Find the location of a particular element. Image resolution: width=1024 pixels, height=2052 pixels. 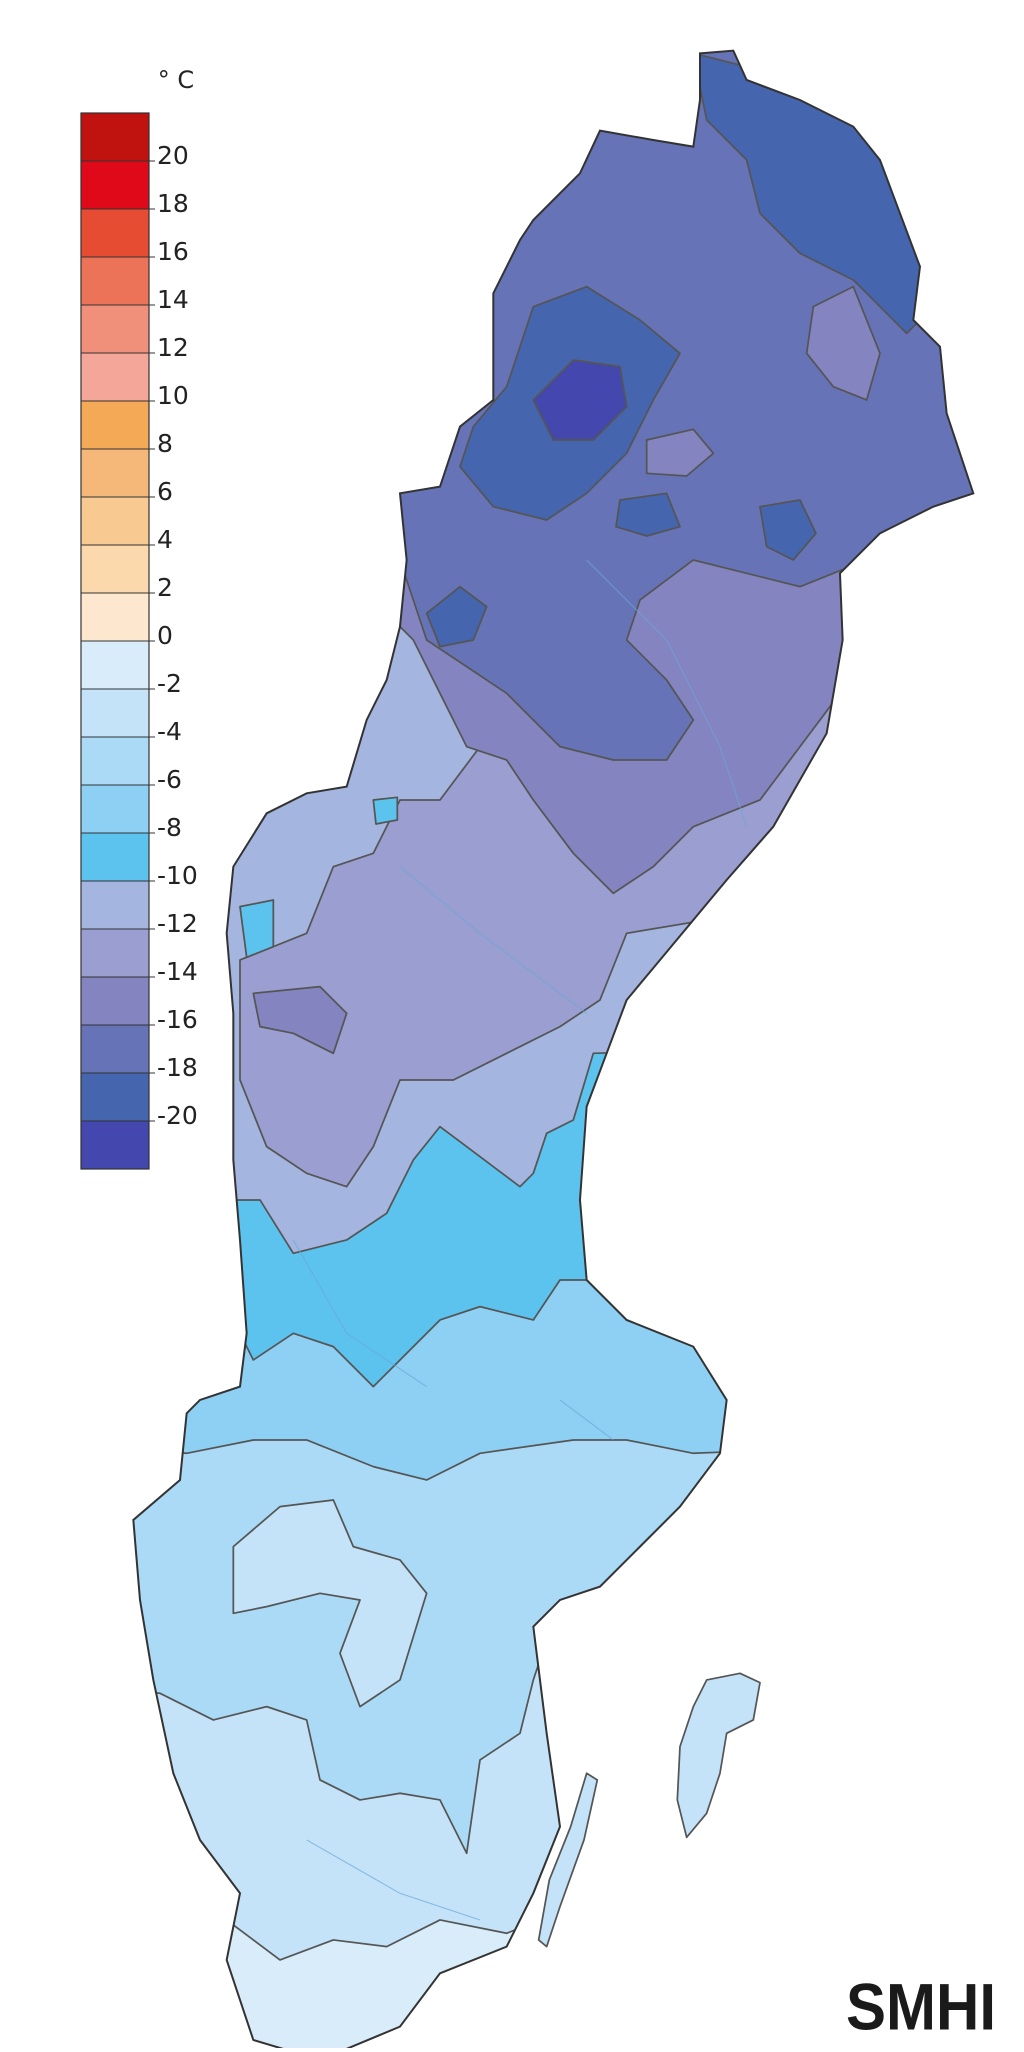

legend-tick-label: -4 is located at coordinates (169, 731).